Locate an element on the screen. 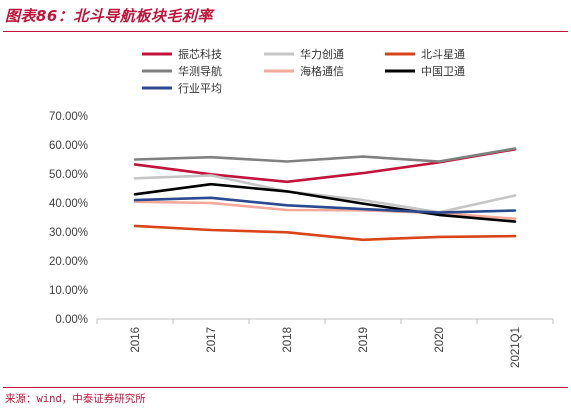 This screenshot has height=409, width=571. legend-item: 振芯科技 is located at coordinates (182, 54).